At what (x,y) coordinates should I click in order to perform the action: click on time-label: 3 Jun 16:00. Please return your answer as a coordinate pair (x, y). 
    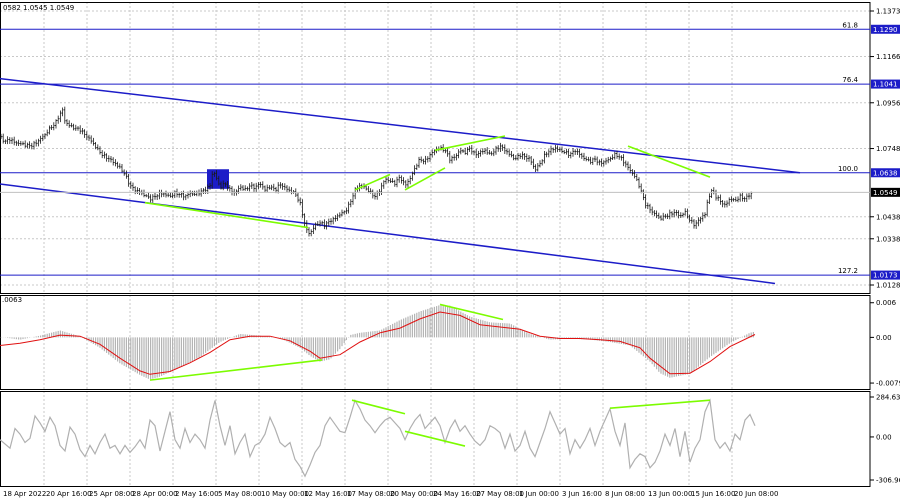
    Looking at the image, I should click on (582, 494).